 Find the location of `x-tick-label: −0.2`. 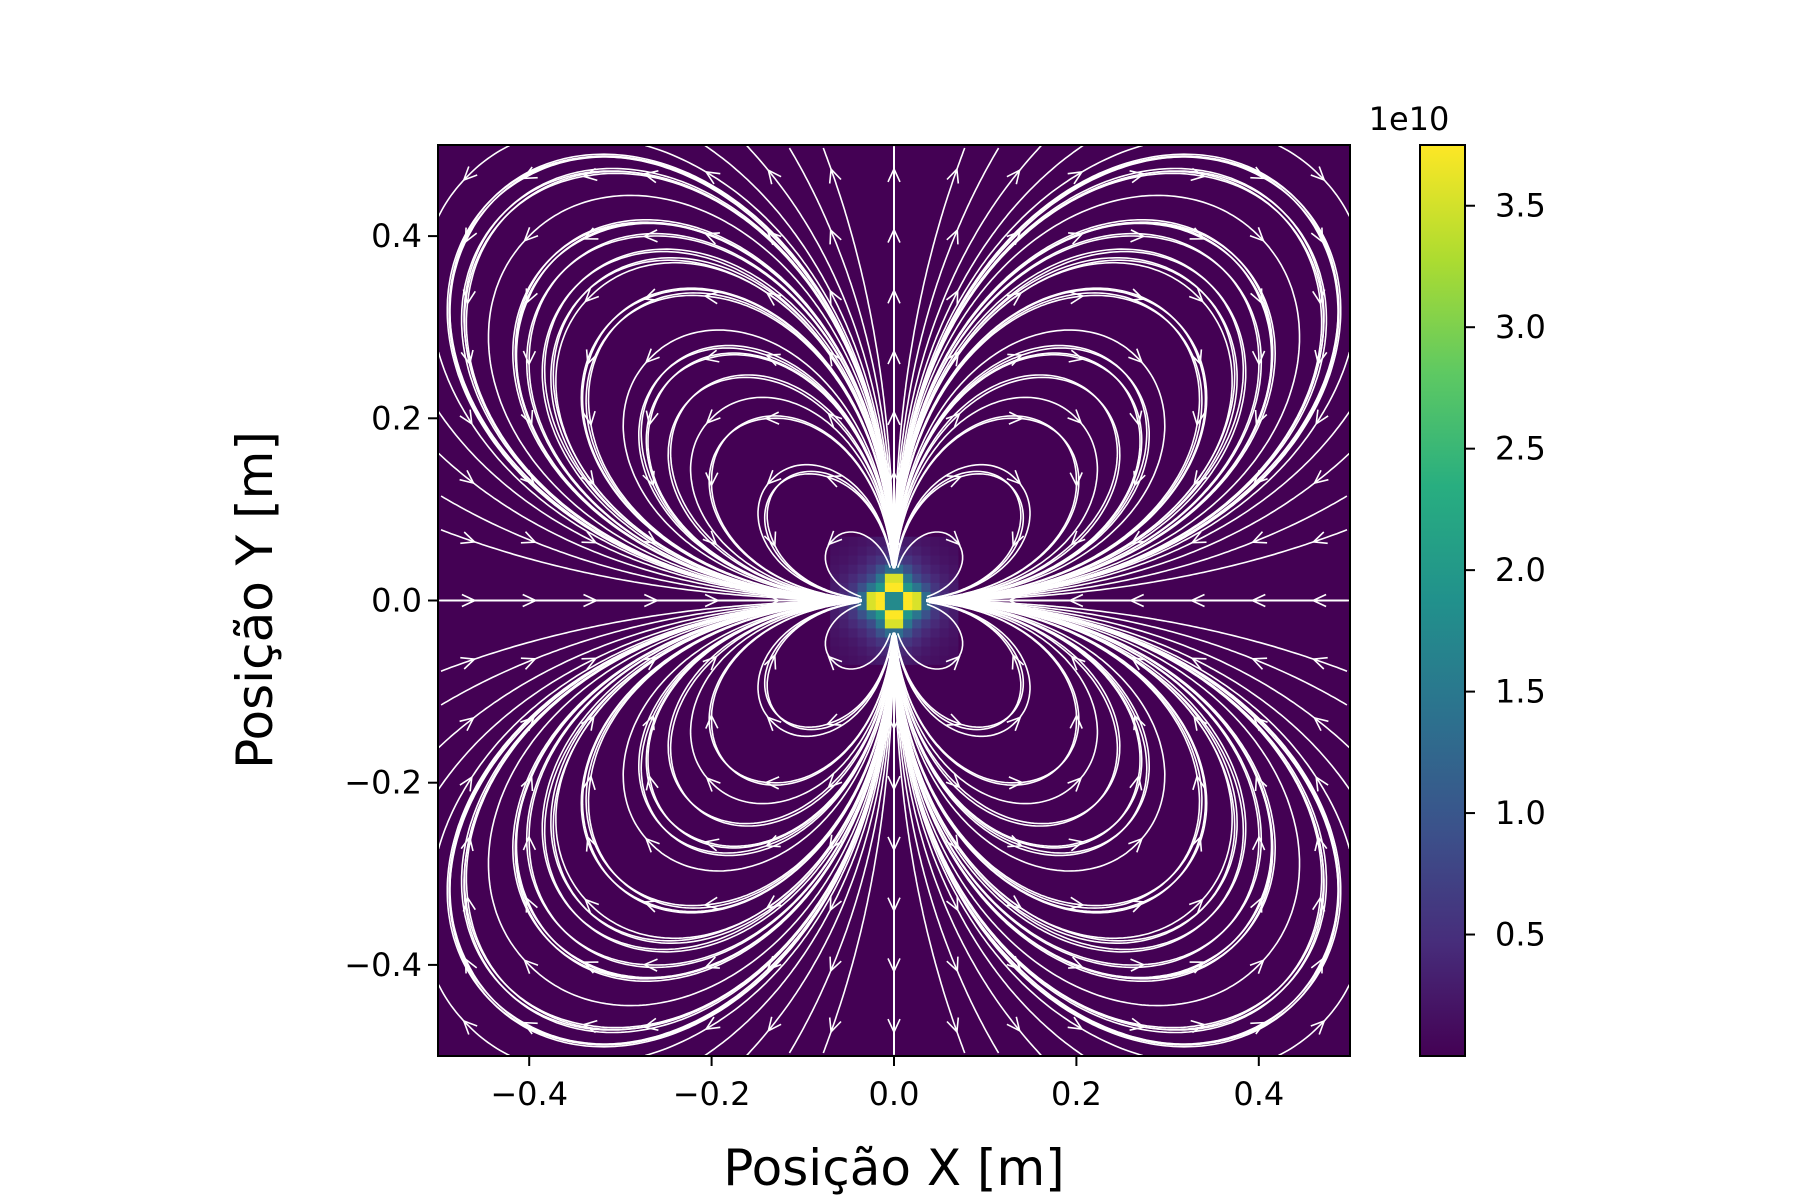

x-tick-label: −0.2 is located at coordinates (712, 1094).